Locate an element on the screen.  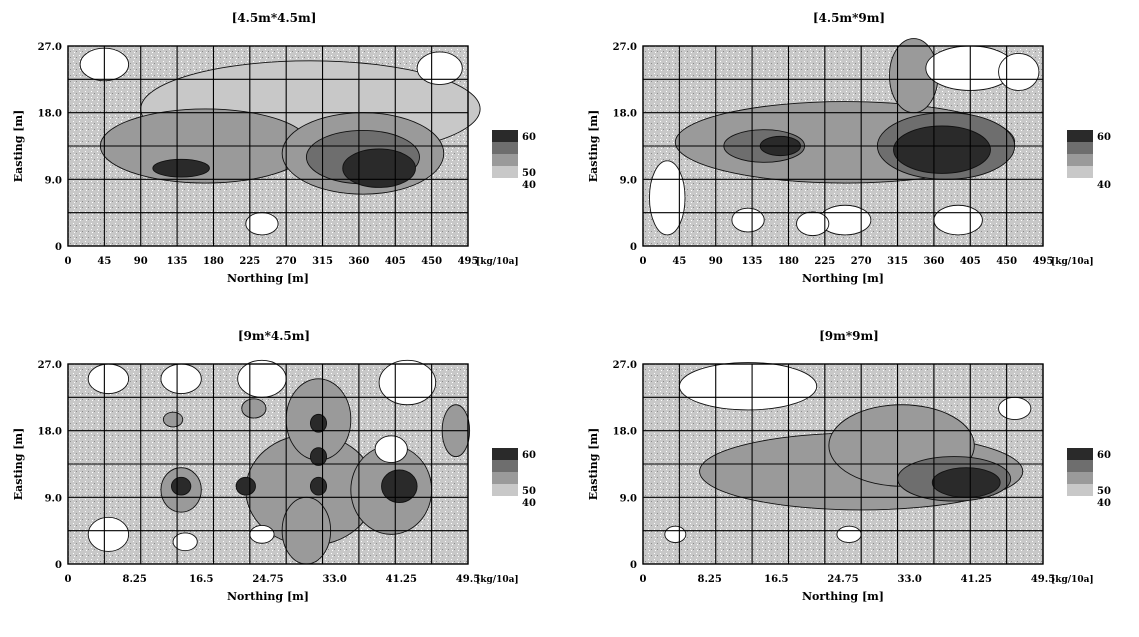
x-tick-label: 49.5 is located at coordinates (468, 579).